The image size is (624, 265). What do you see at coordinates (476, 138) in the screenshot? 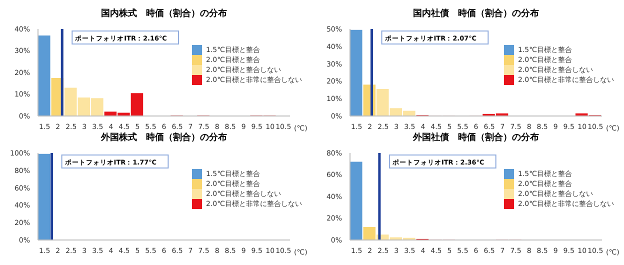
I see `chart-title: 外国社債 時価（割合）の分布` at bounding box center [476, 138].